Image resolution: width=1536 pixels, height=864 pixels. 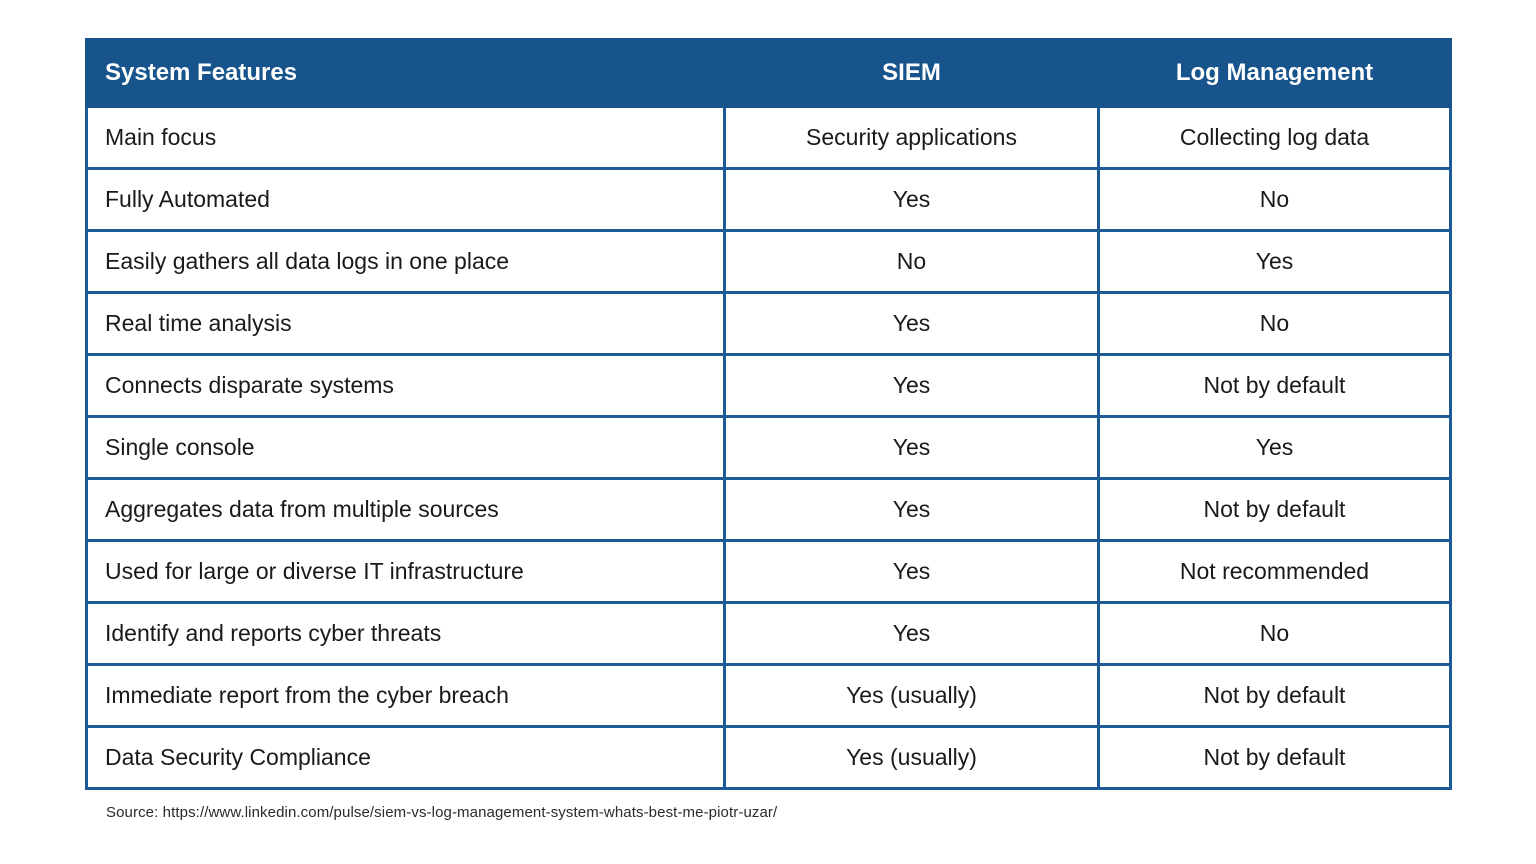 What do you see at coordinates (911, 261) in the screenshot?
I see `siem-value-cell: No` at bounding box center [911, 261].